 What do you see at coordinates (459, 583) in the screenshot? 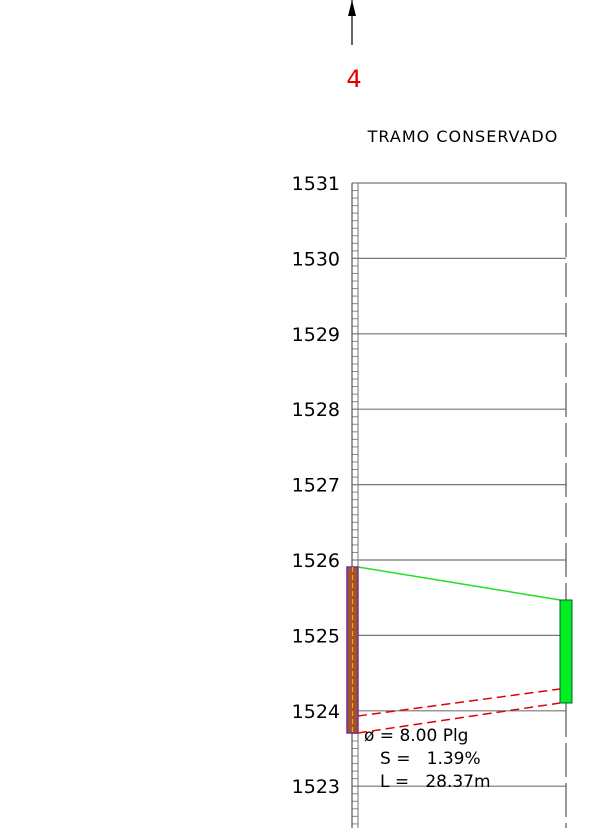
I see `ground-line` at bounding box center [459, 583].